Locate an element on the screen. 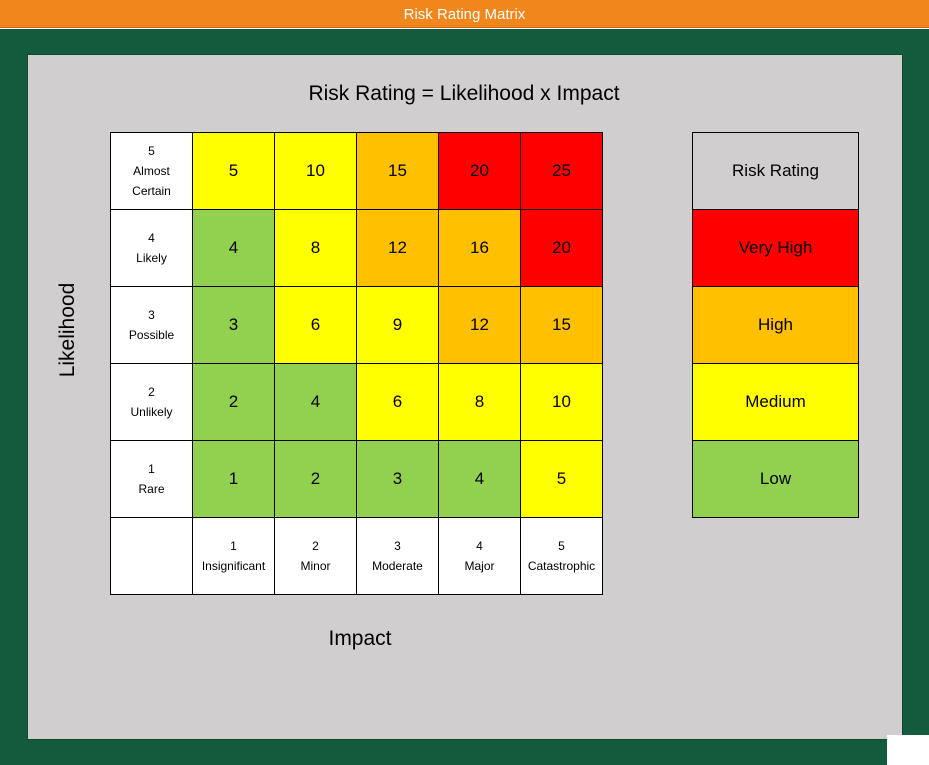  likelihood-header: 5 Almost Certain is located at coordinates (151, 171).